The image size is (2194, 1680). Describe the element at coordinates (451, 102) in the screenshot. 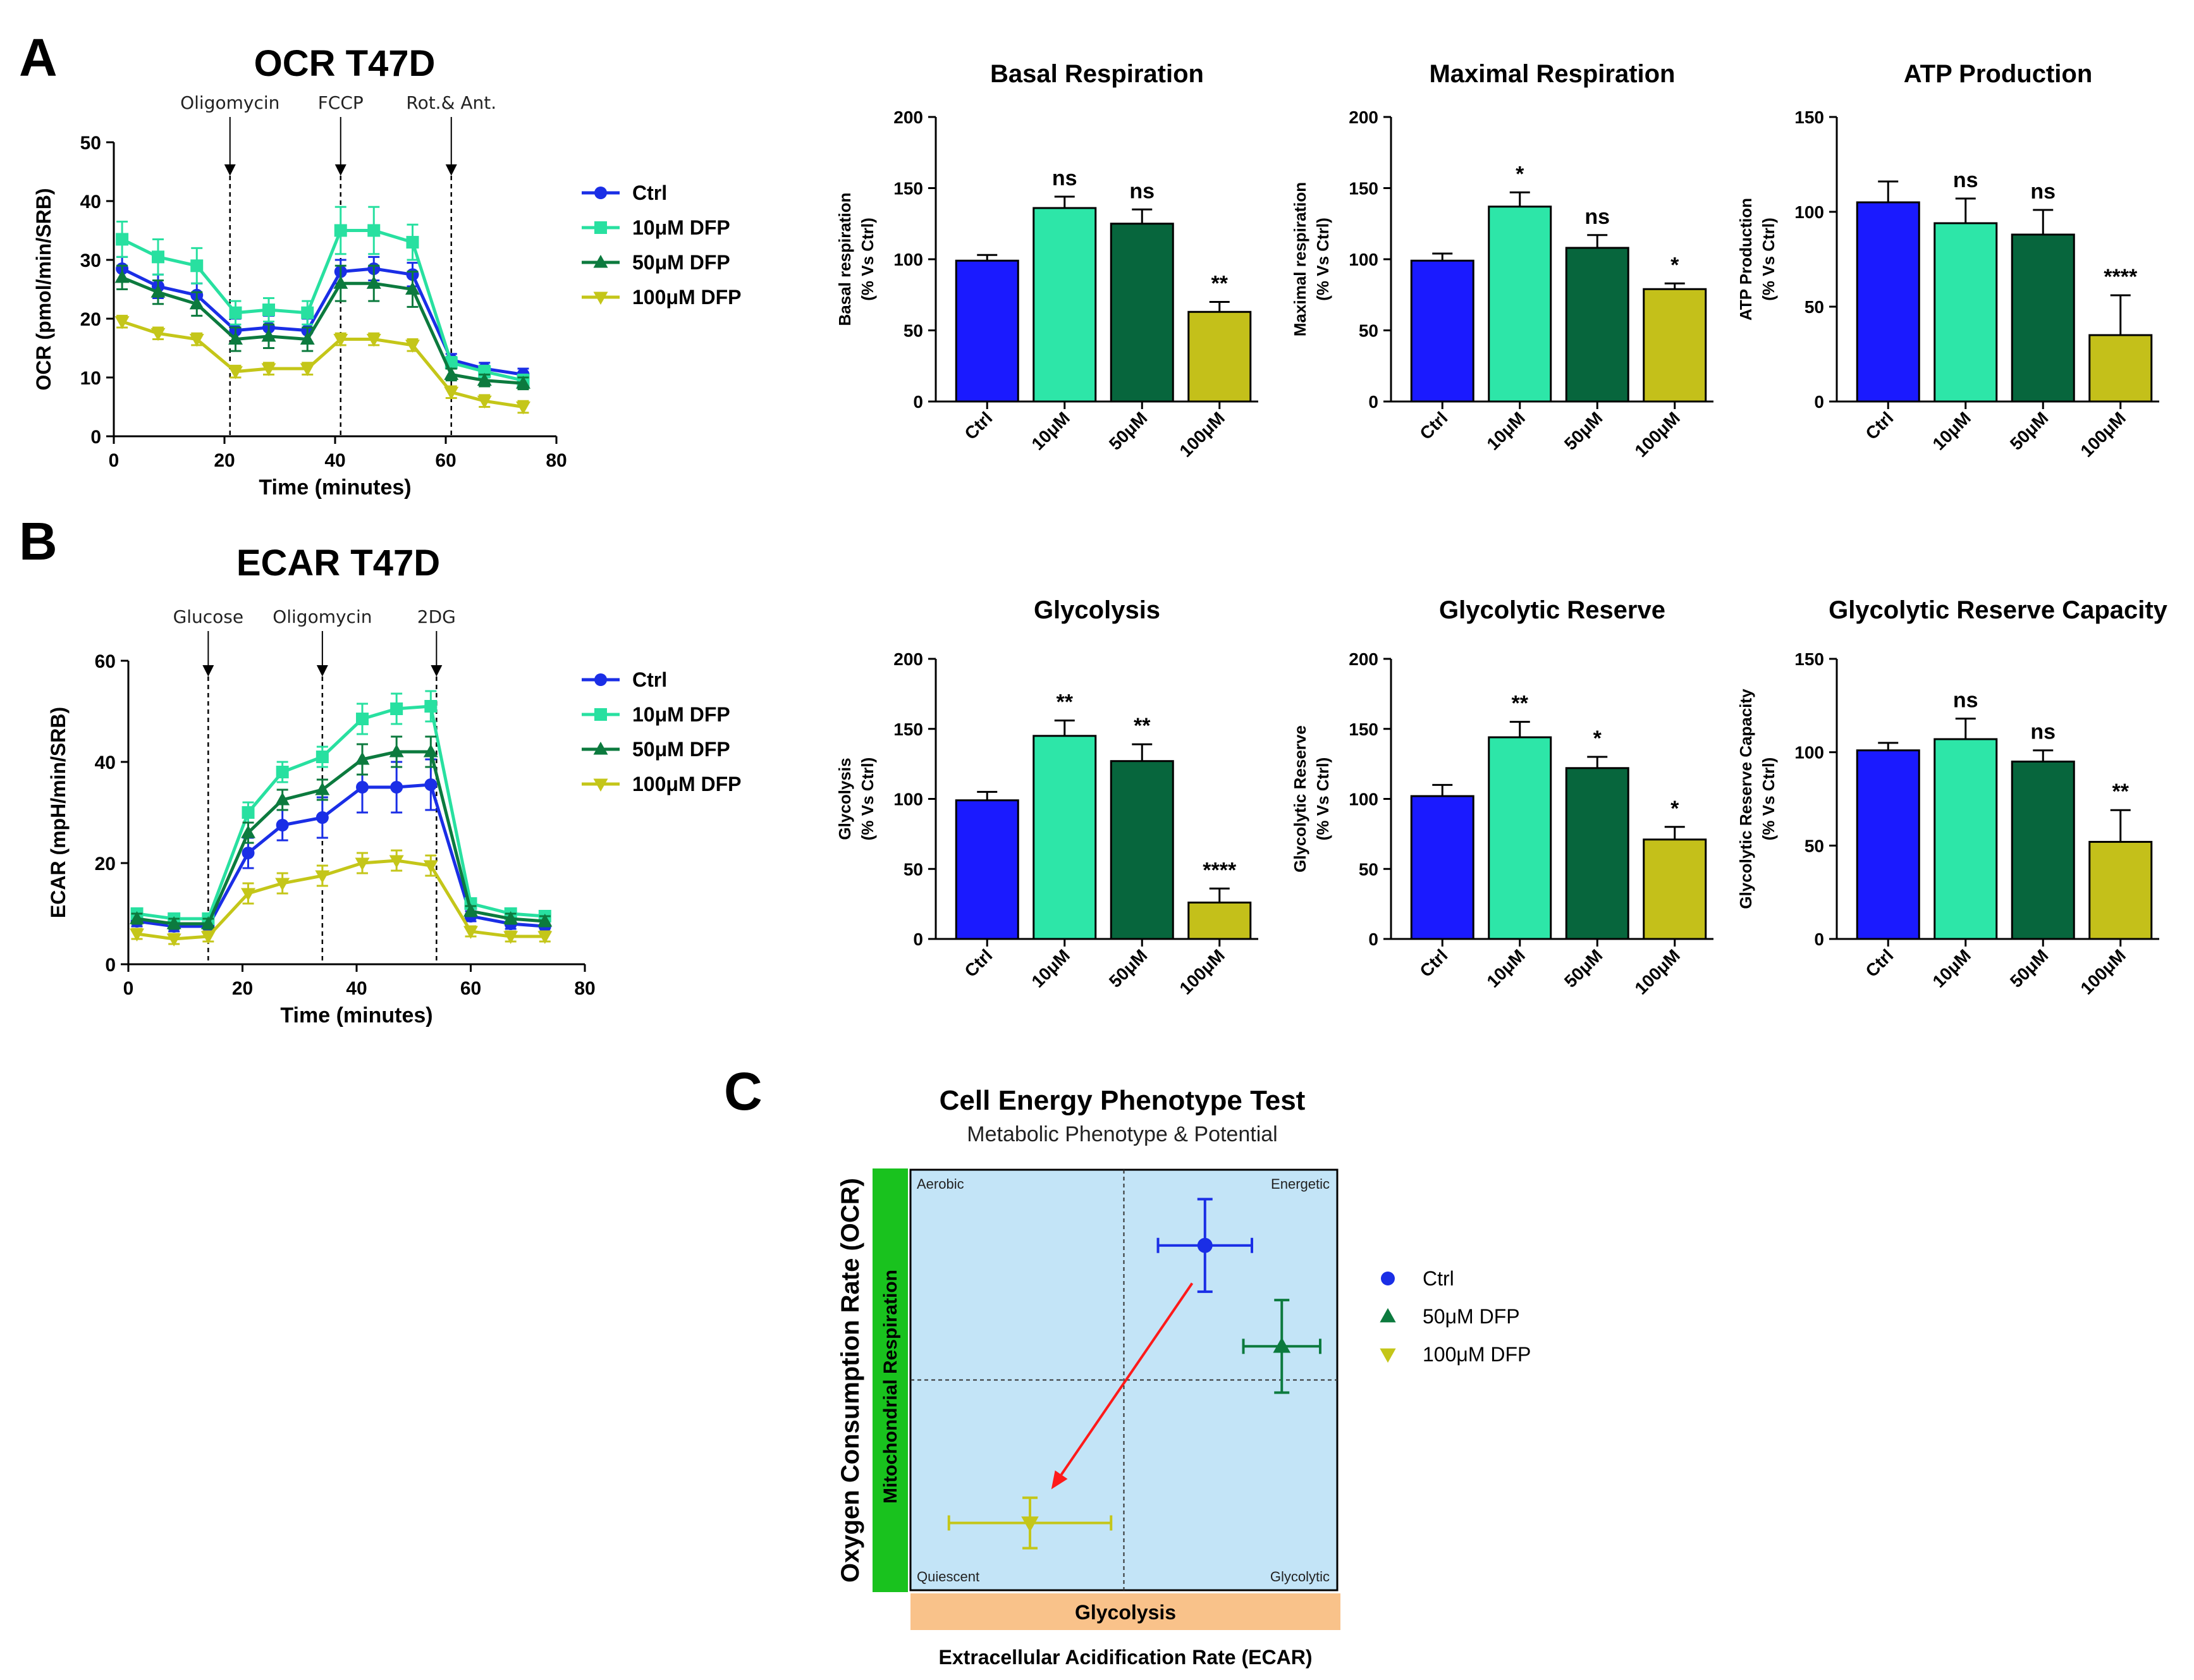

I see `injection-label: Rot.& Ant.` at that location.